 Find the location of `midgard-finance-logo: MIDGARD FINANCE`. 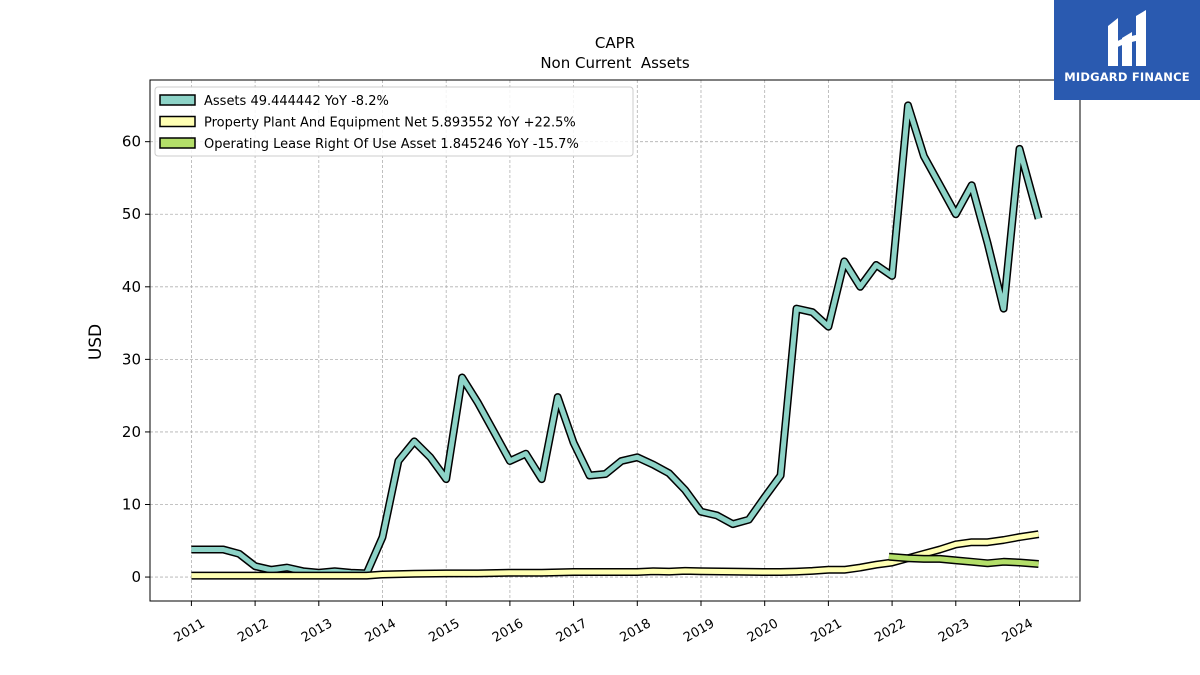

midgard-finance-logo: MIDGARD FINANCE is located at coordinates (1127, 50).